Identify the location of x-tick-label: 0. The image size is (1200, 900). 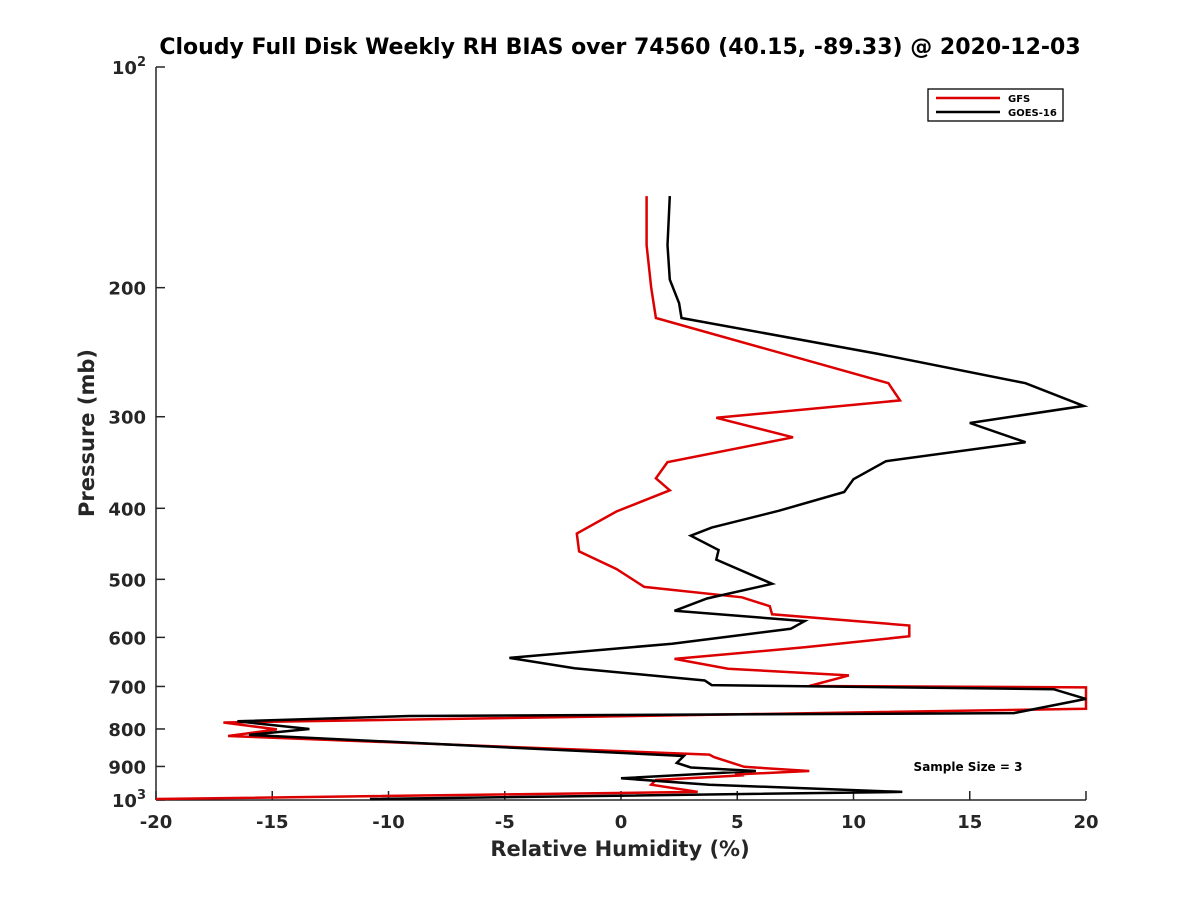
(621, 822).